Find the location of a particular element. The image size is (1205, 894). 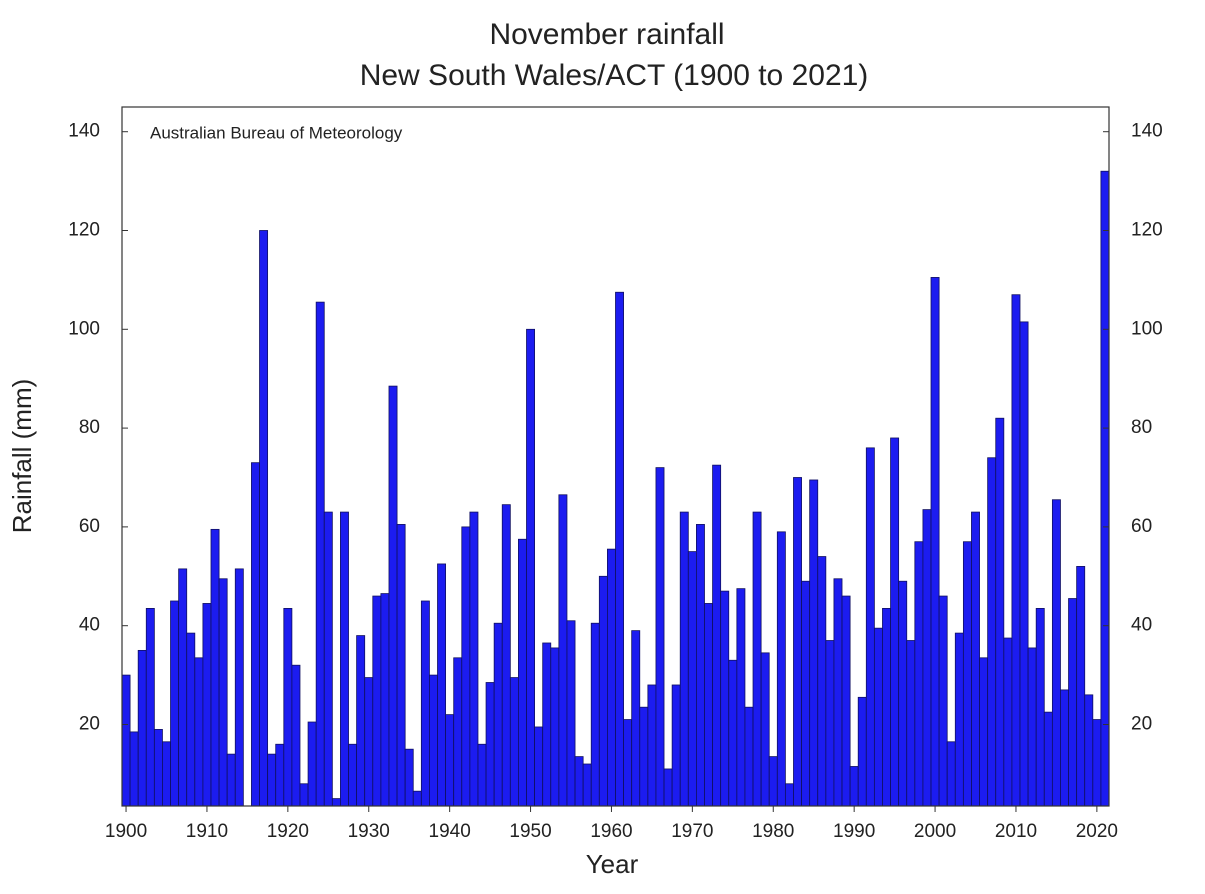

x-tick-label: 2010 is located at coordinates (1016, 831).